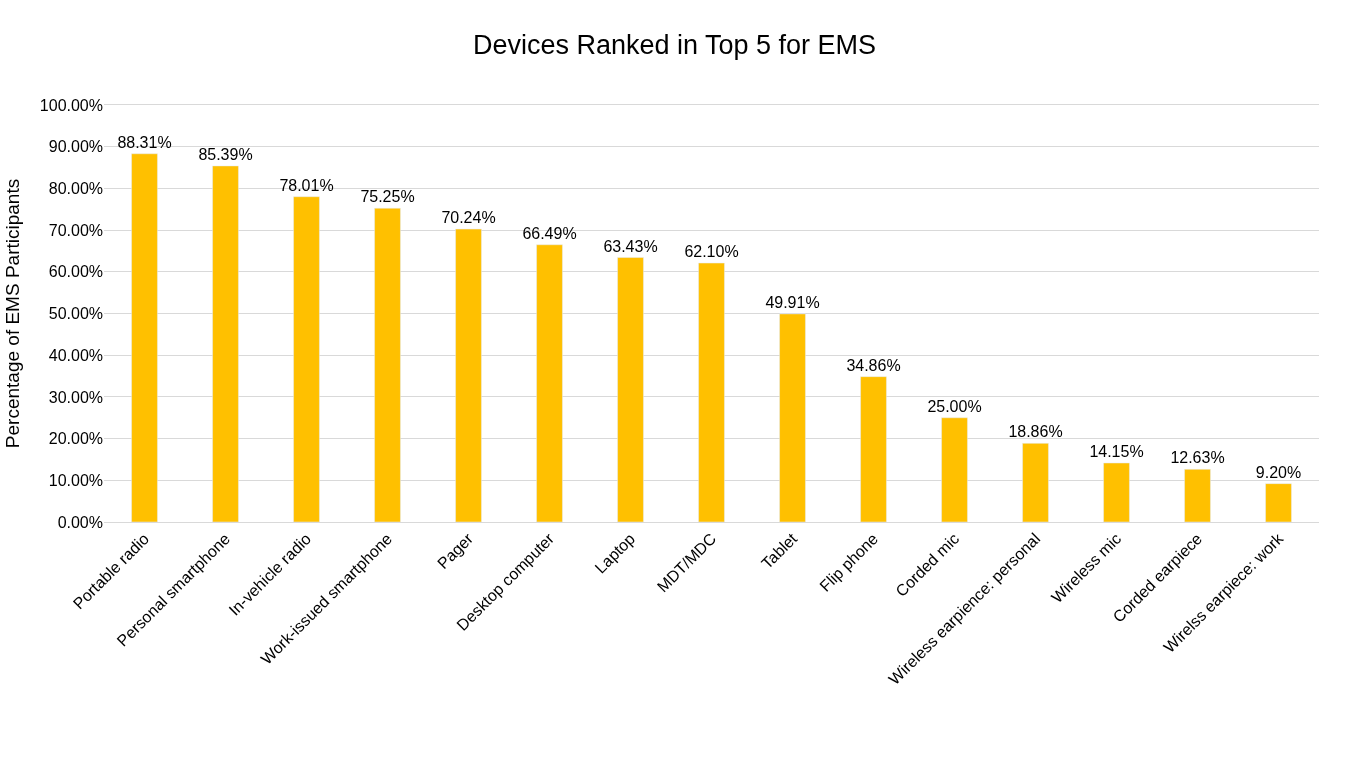 This screenshot has width=1349, height=772. I want to click on data-label: 66.49%, so click(549, 233).